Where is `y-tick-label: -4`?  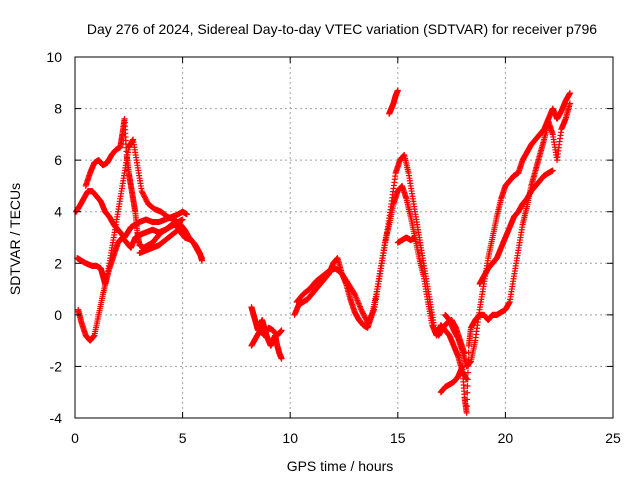 y-tick-label: -4 is located at coordinates (56, 418).